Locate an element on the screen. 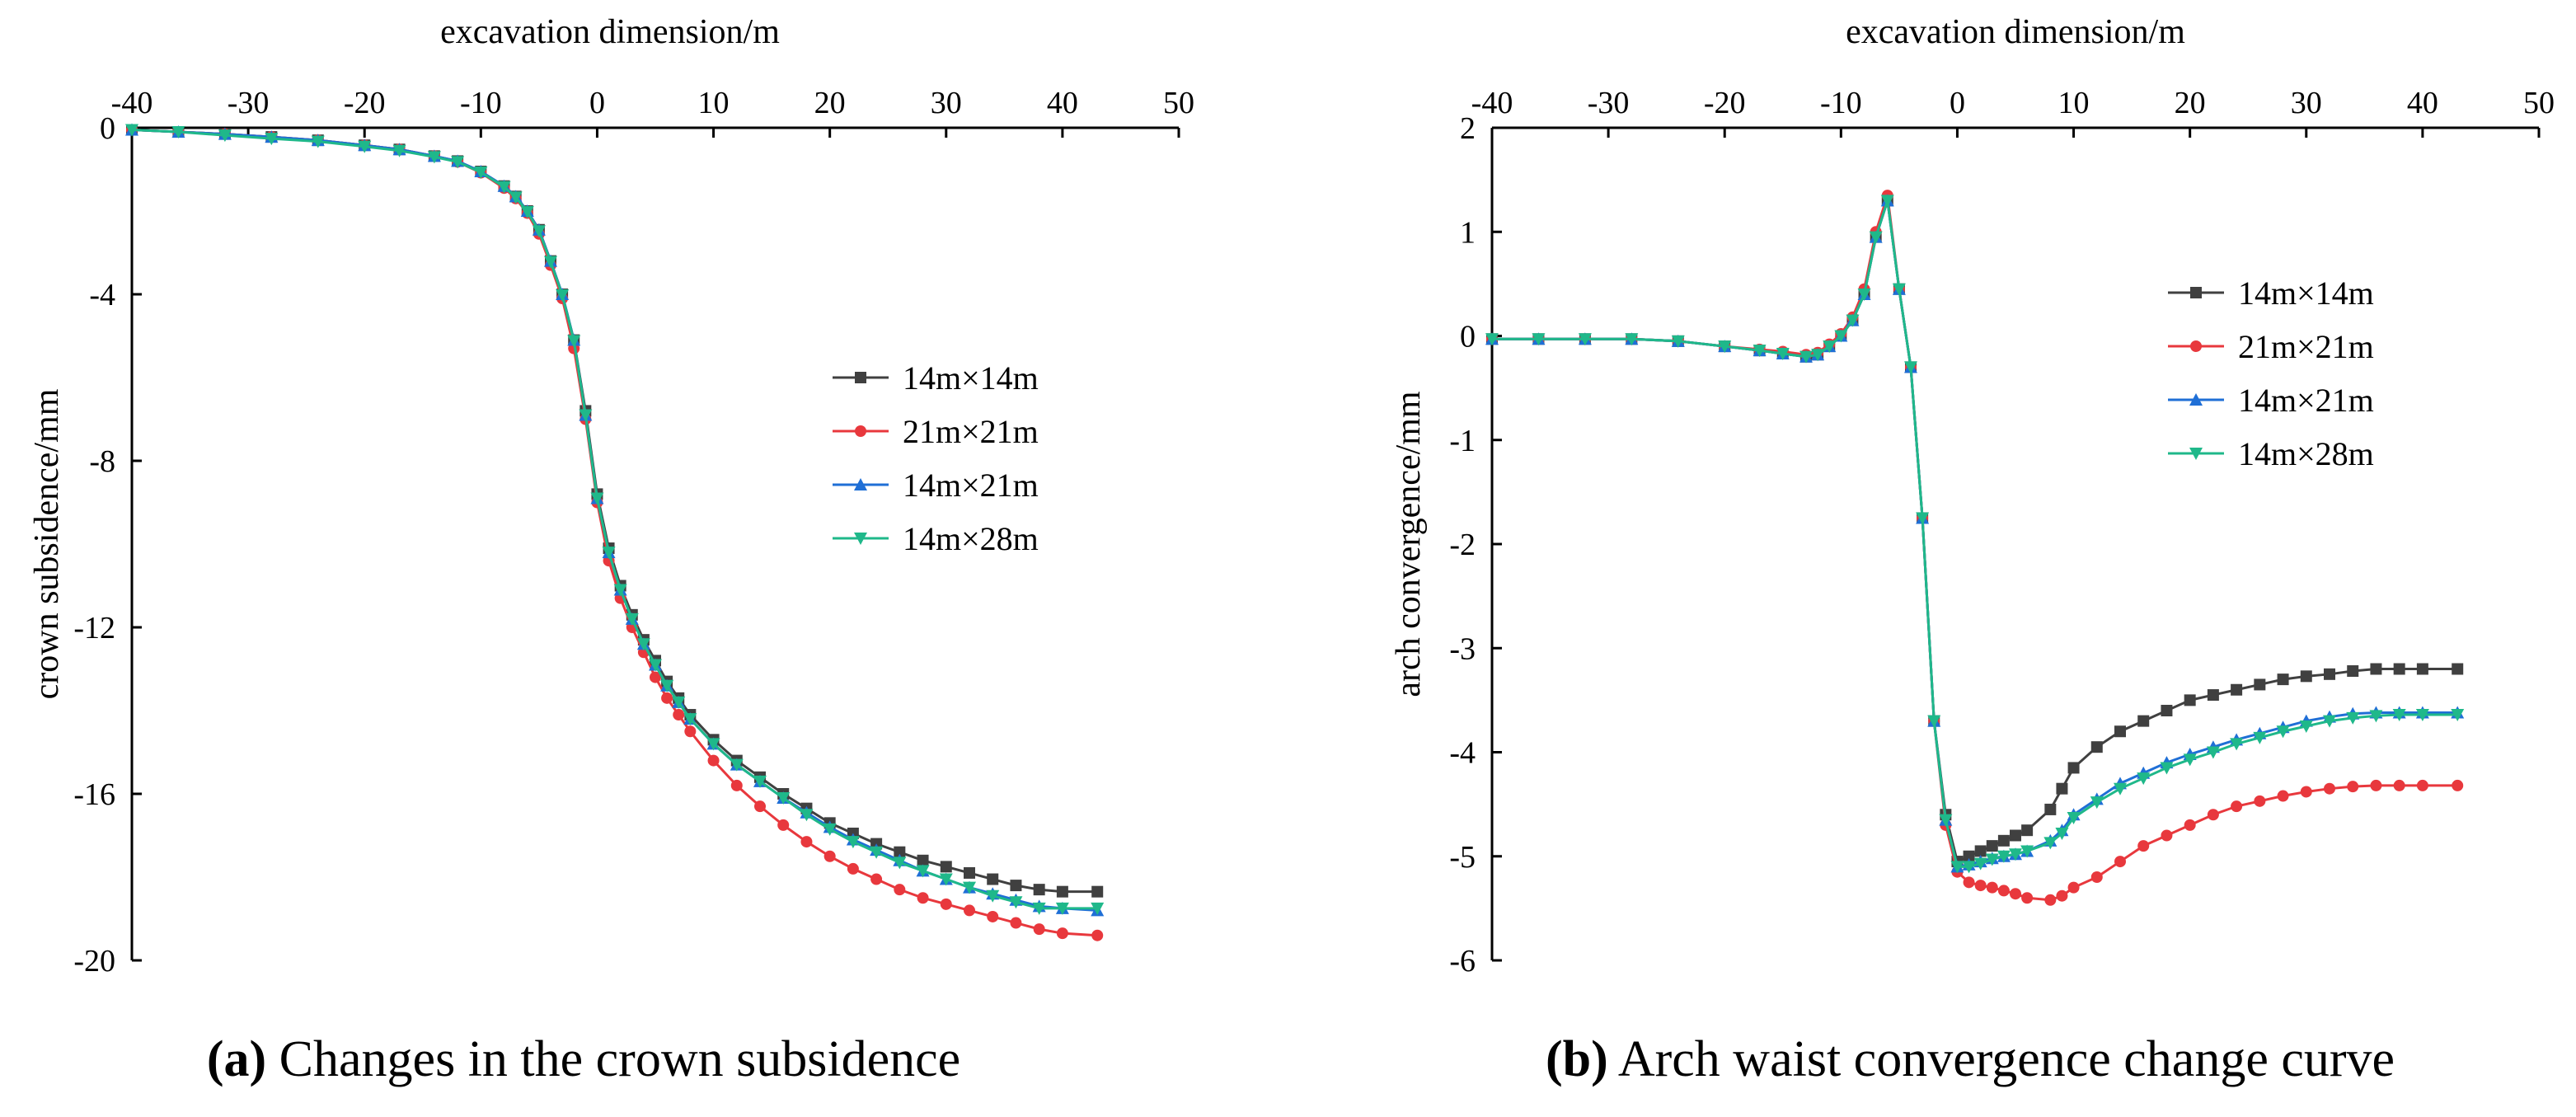 Image resolution: width=2576 pixels, height=1117 pixels. x-axis-title: excavation dimension/m is located at coordinates (610, 32).